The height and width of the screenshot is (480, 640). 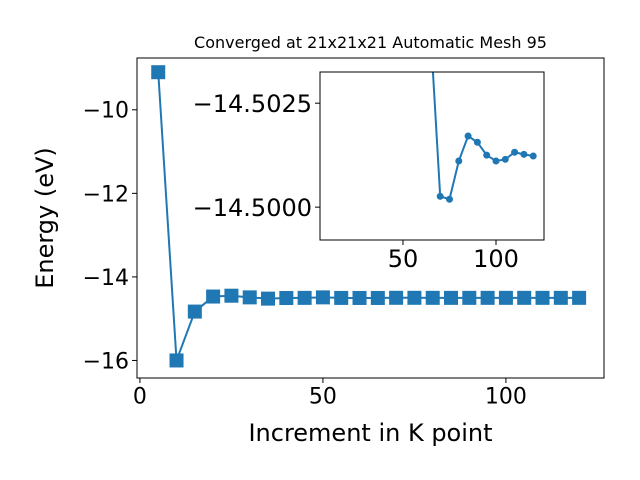 I want to click on x-tick-label: 0, so click(x=140, y=397).